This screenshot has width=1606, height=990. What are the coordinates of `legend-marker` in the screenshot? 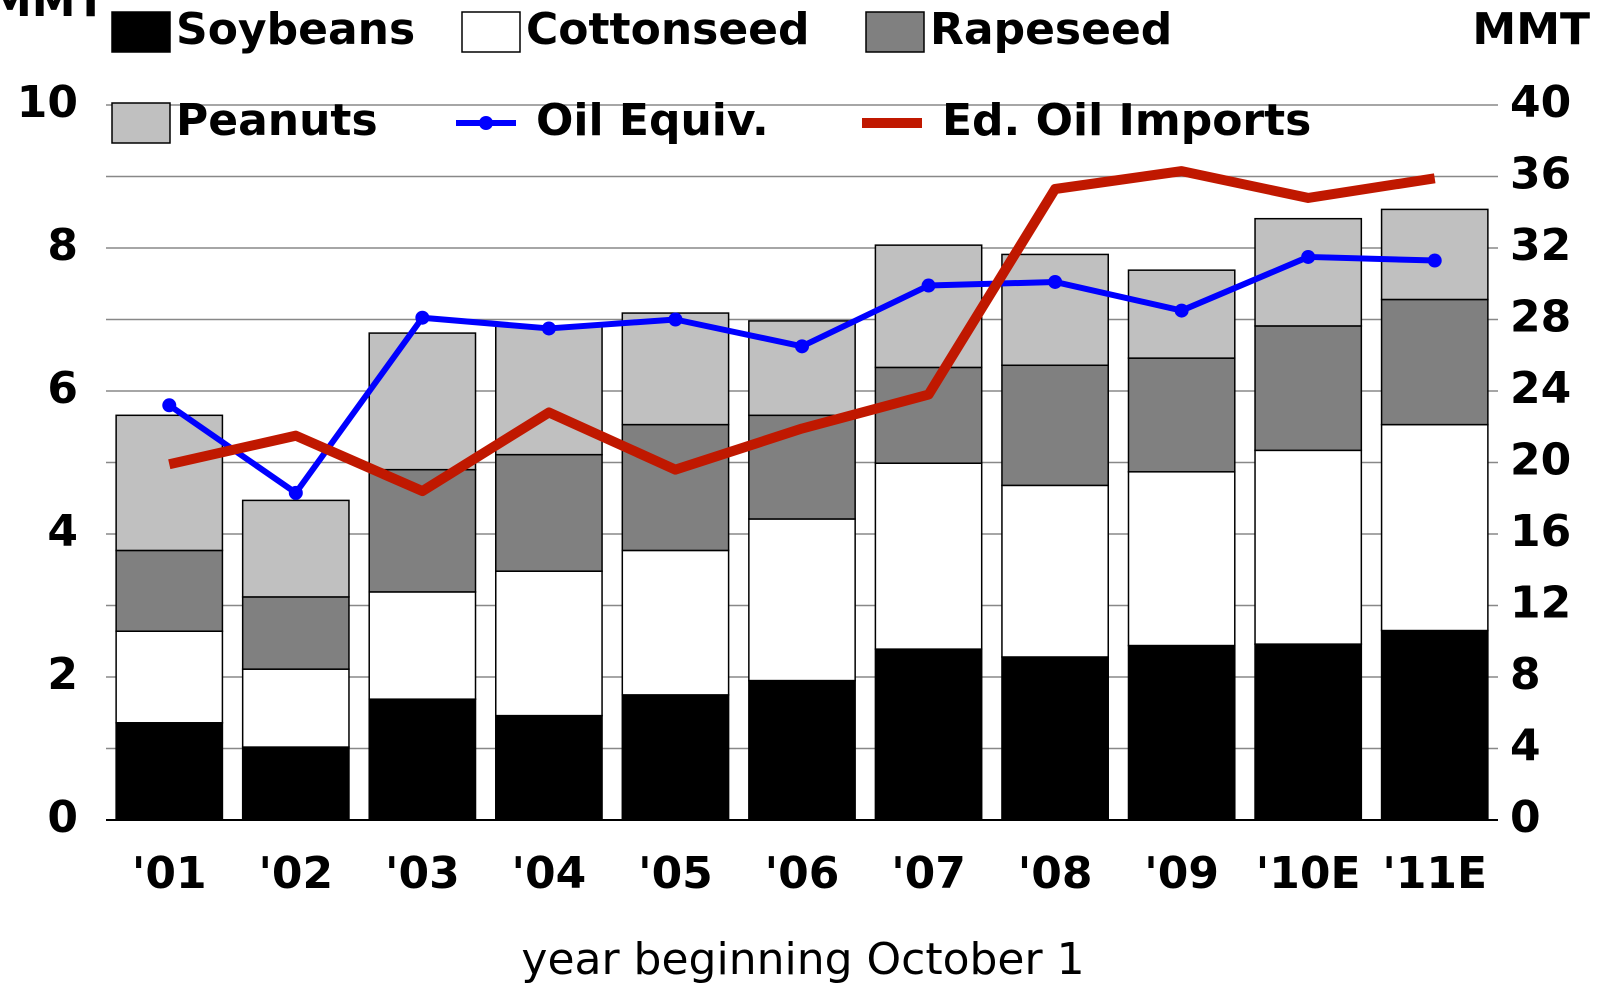 It's located at (486, 123).